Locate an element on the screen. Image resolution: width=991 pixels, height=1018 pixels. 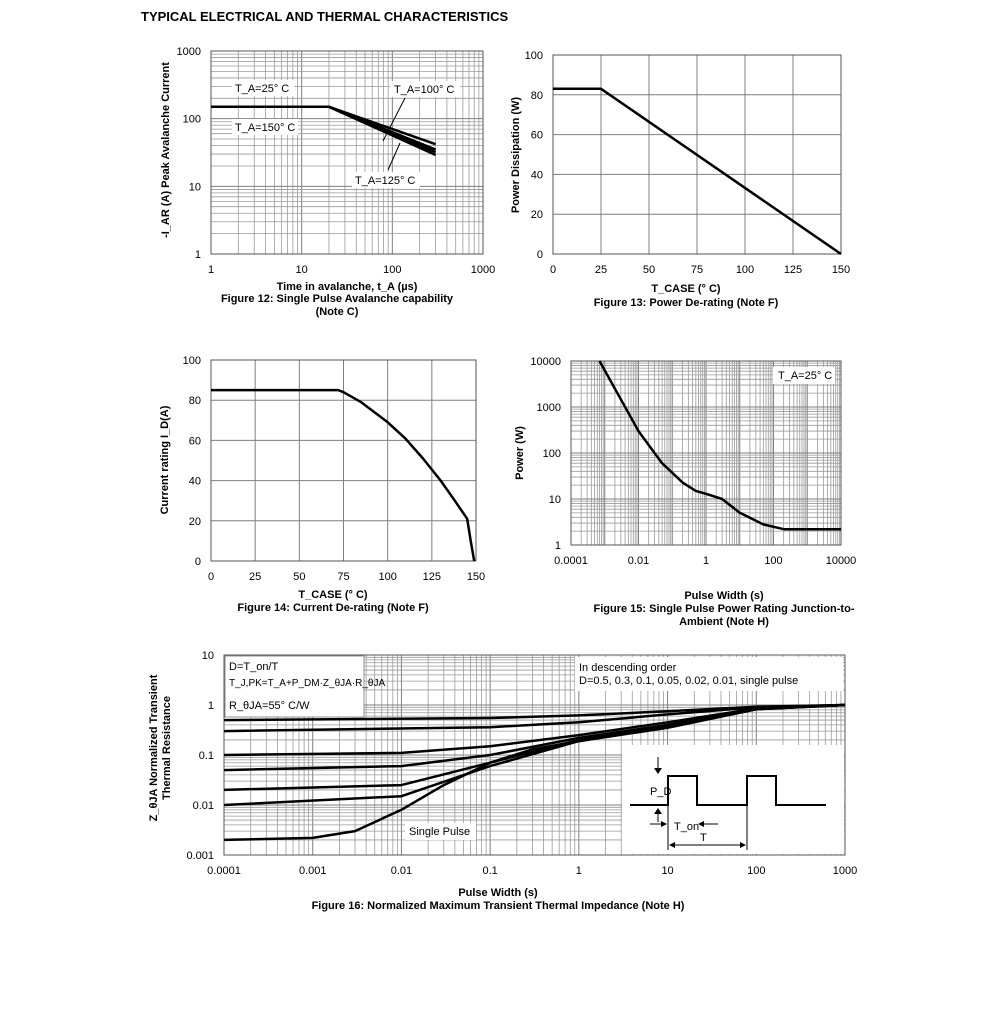
figure-16-pulse-diagram-bg is located at coordinates (733, 799).